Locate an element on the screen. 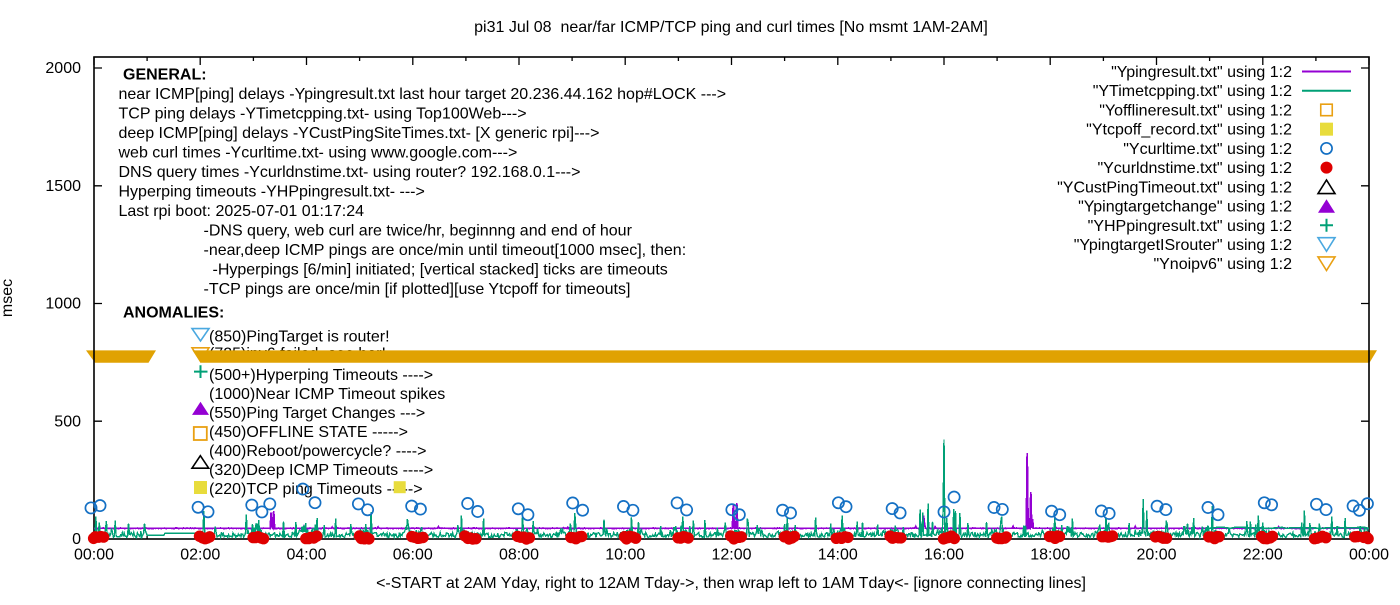 The height and width of the screenshot is (605, 1400). svg-text: "Ypingresult.txt" using 1:2 is located at coordinates (1201, 72).